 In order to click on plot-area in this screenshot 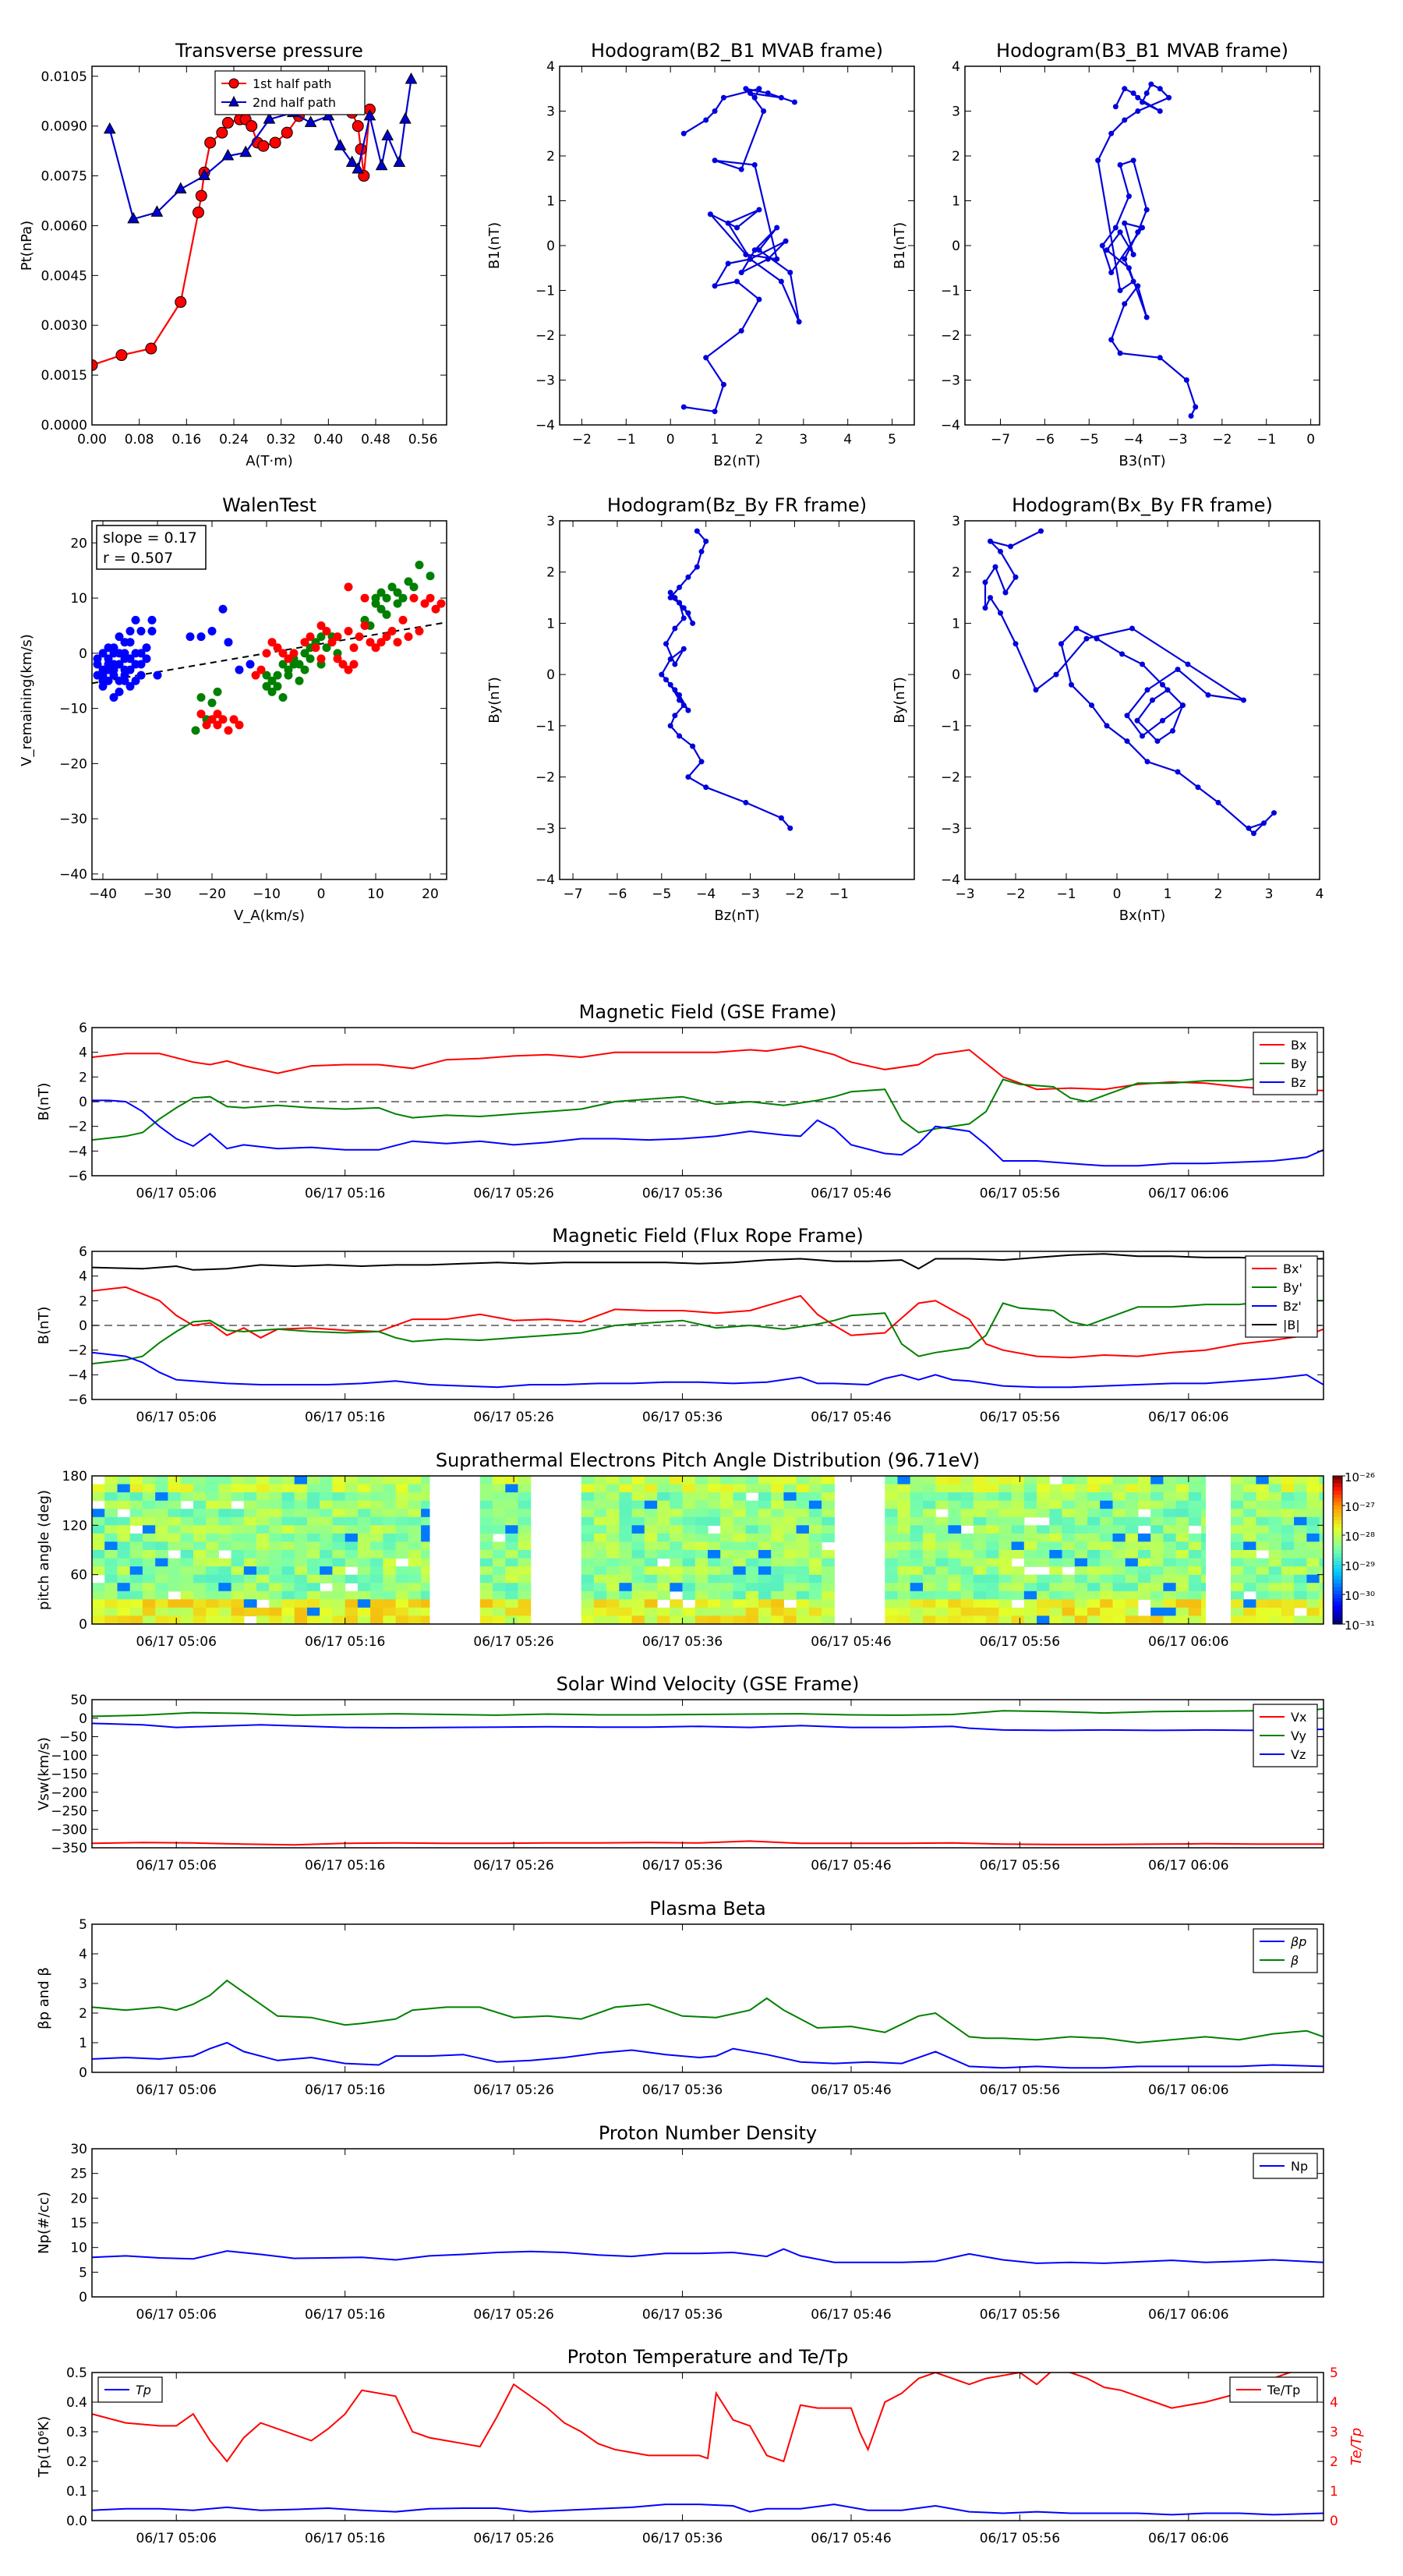, I will do `click(269, 648)`.